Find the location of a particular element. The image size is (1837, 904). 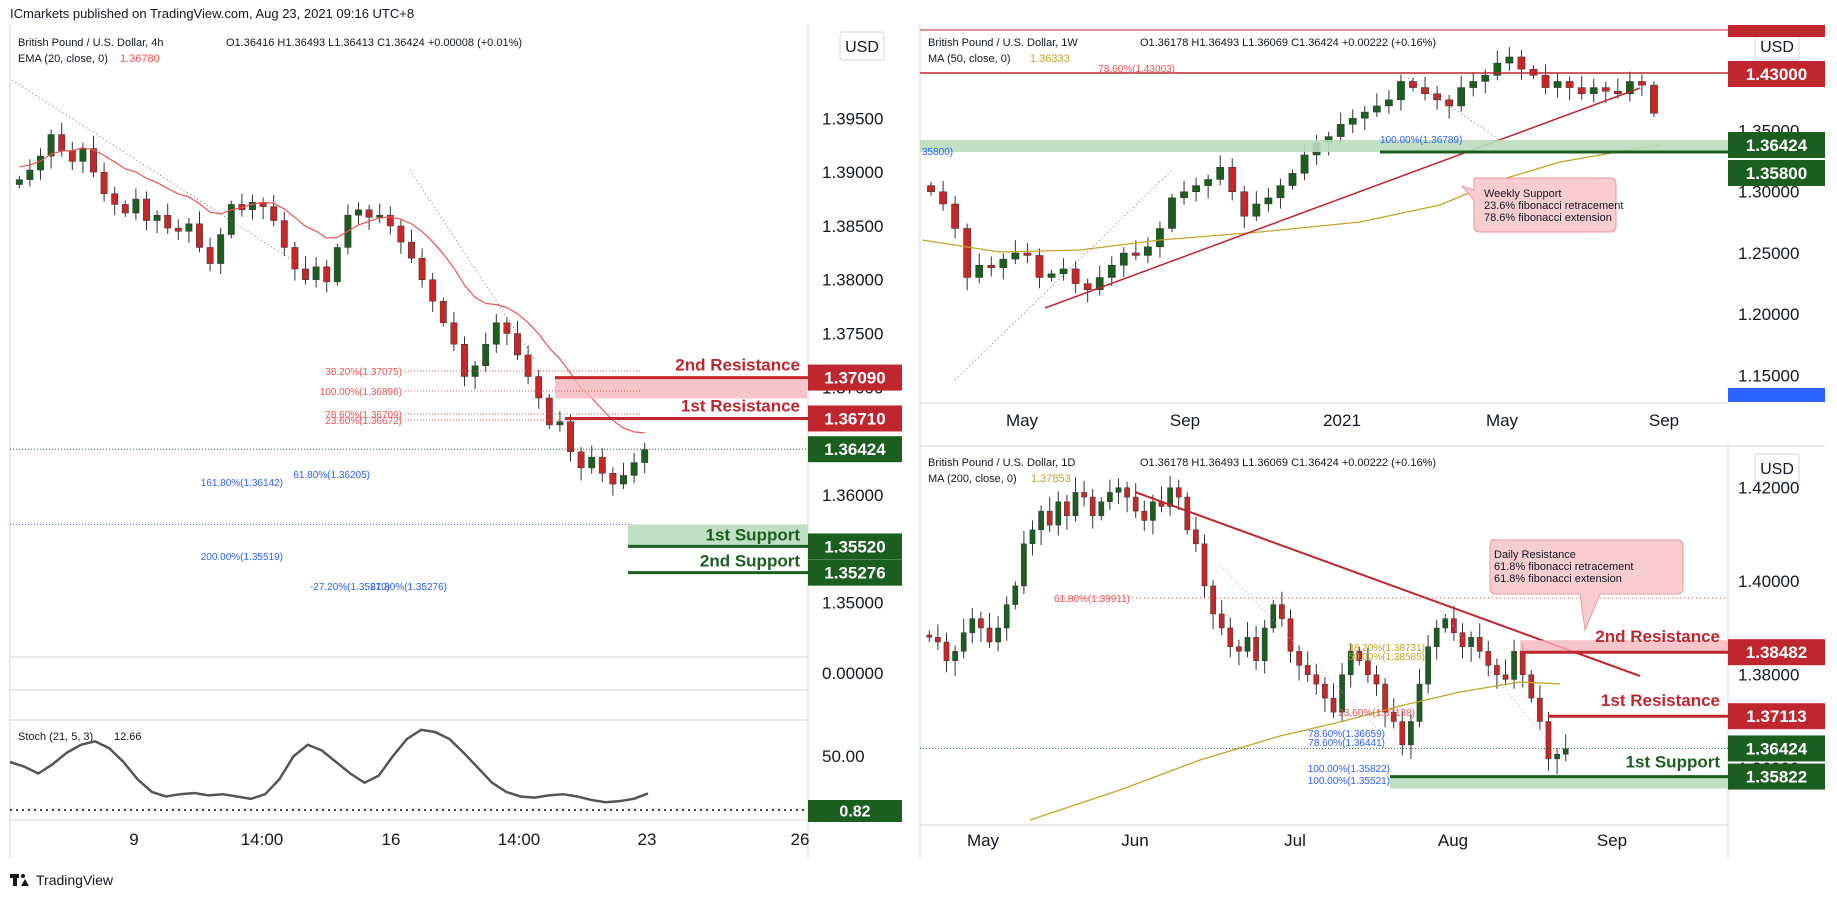

d1-r2-badge: 1.38482 is located at coordinates (1776, 652).